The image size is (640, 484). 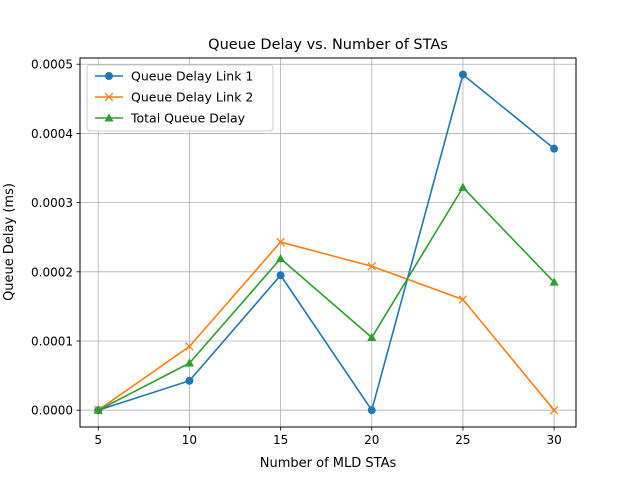 I want to click on x-tick-label: 10, so click(x=189, y=440).